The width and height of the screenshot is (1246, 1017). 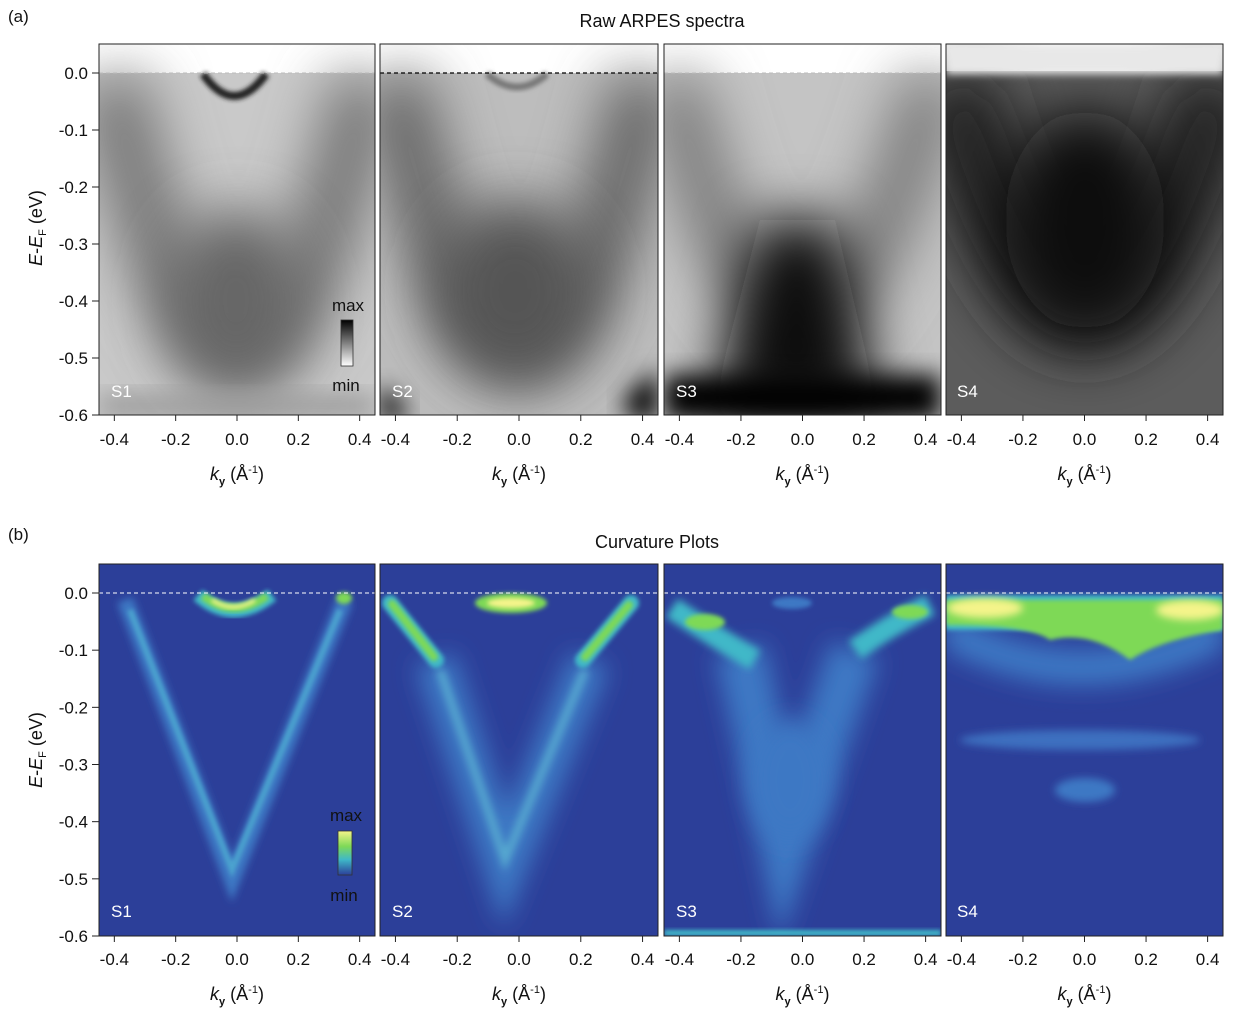 What do you see at coordinates (345, 385) in the screenshot?
I see `colorbar-raw-min: min` at bounding box center [345, 385].